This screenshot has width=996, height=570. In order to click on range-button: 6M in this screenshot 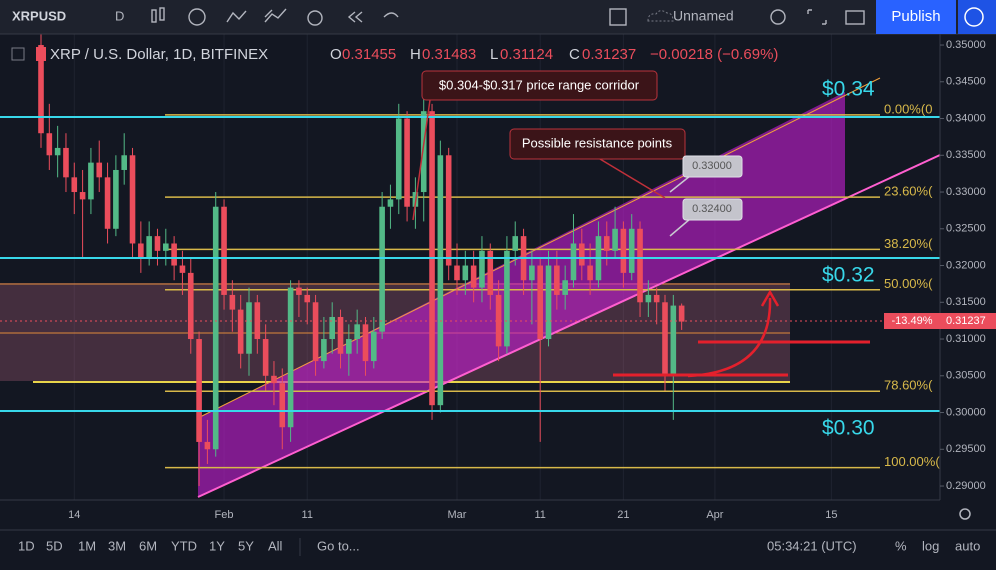, I will do `click(148, 545)`.